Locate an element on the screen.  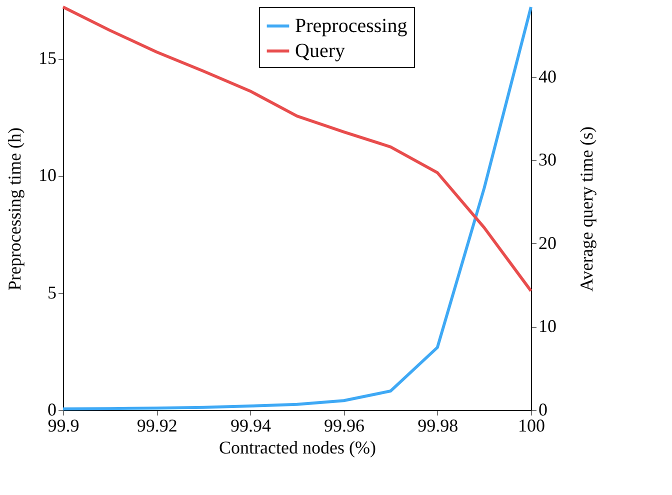
x-tick-label: 99.92 is located at coordinates (157, 426).